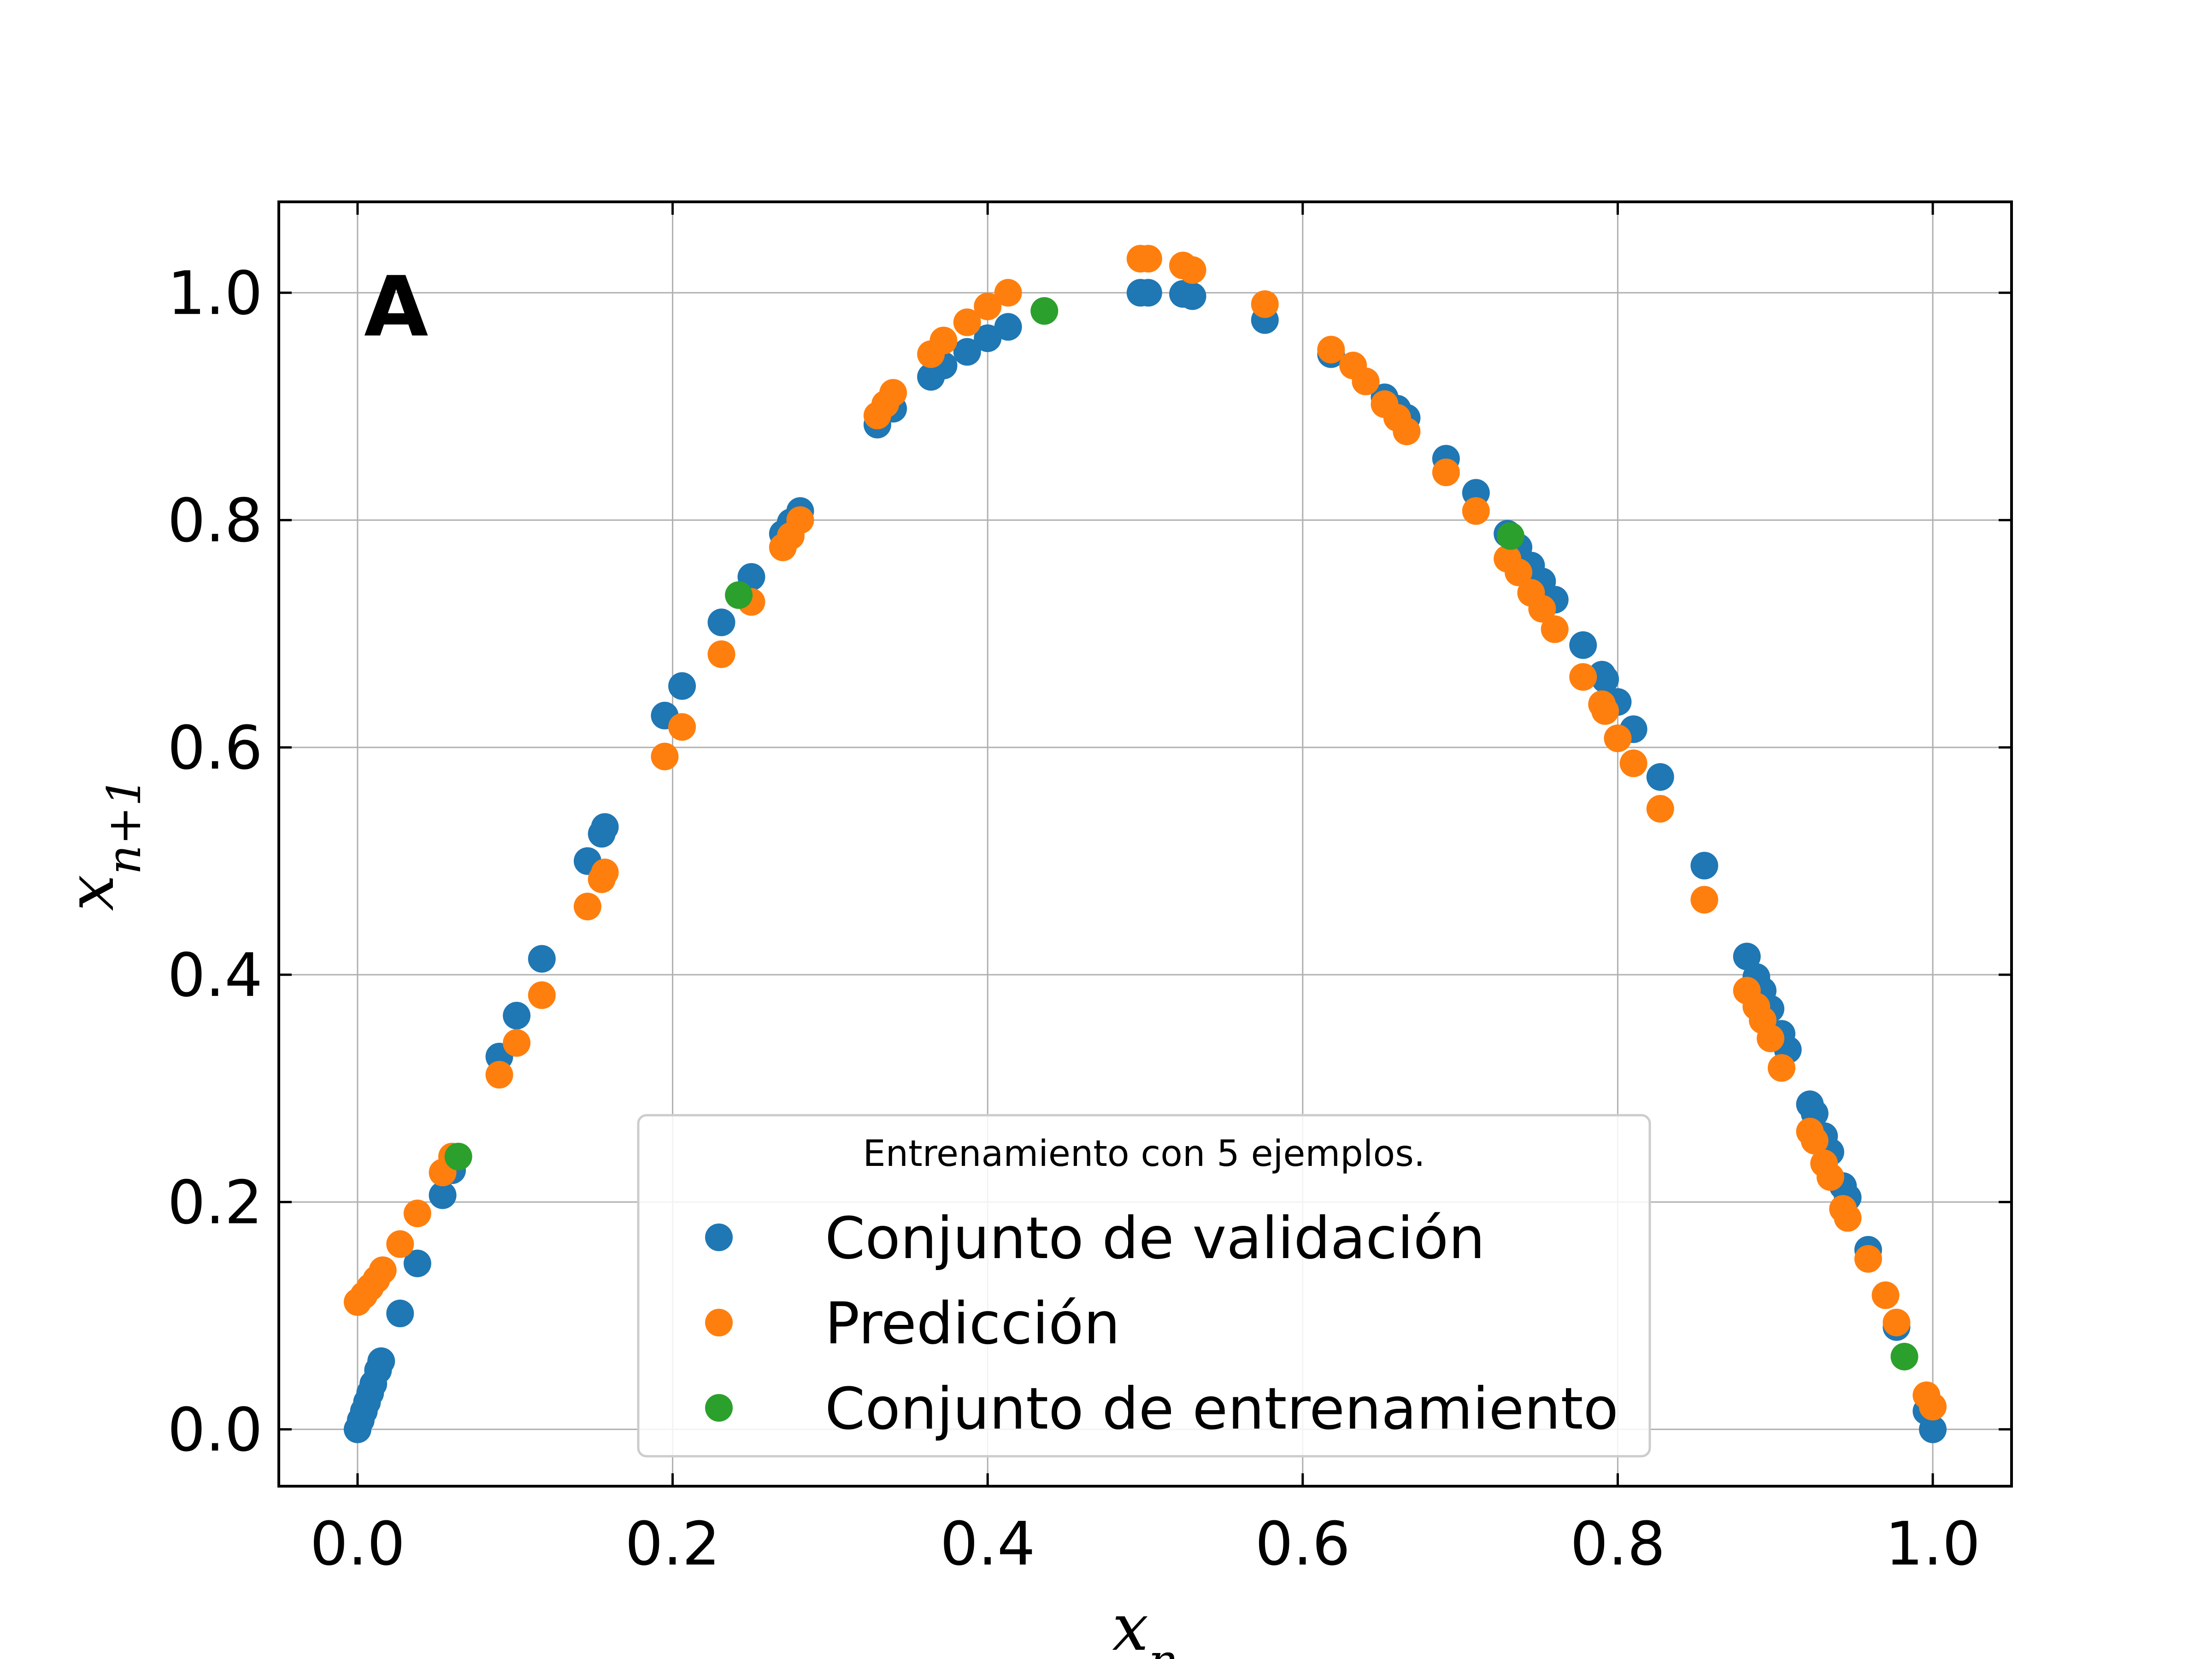 The height and width of the screenshot is (1659, 2212). Describe the element at coordinates (396, 307) in the screenshot. I see `panel-label: A` at that location.